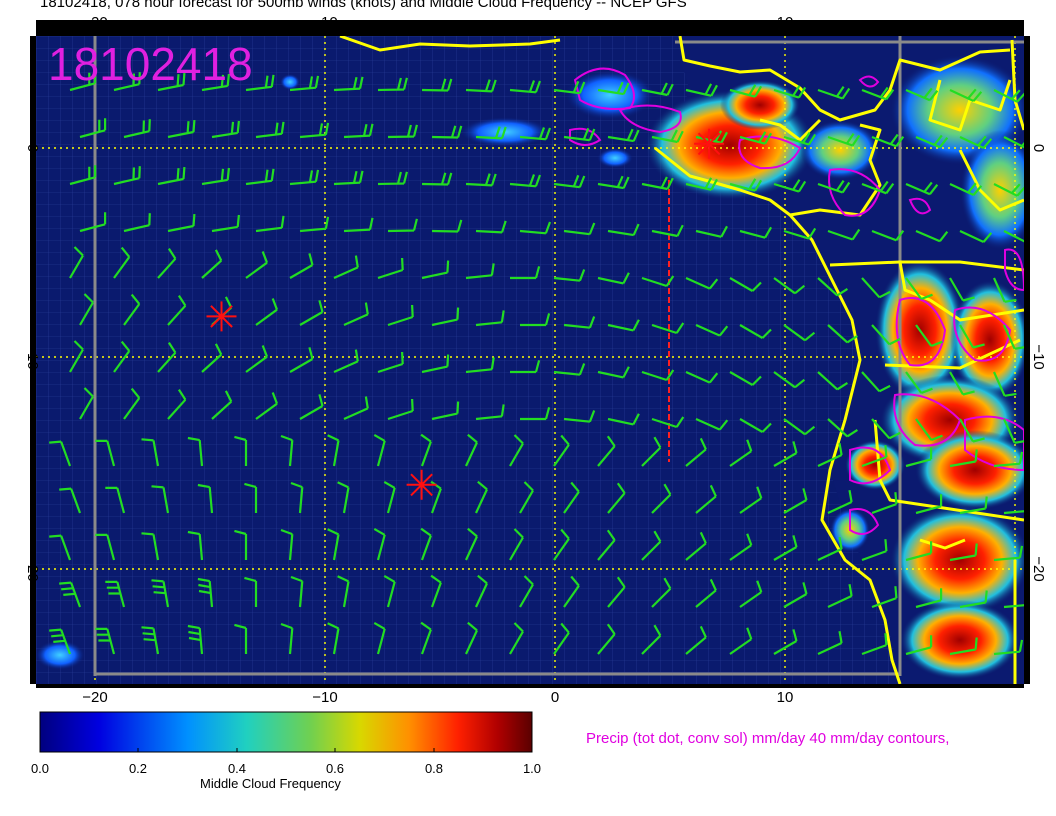 This screenshot has height=816, width=1056. I want to click on right-lat-label: −10, so click(1038, 356).